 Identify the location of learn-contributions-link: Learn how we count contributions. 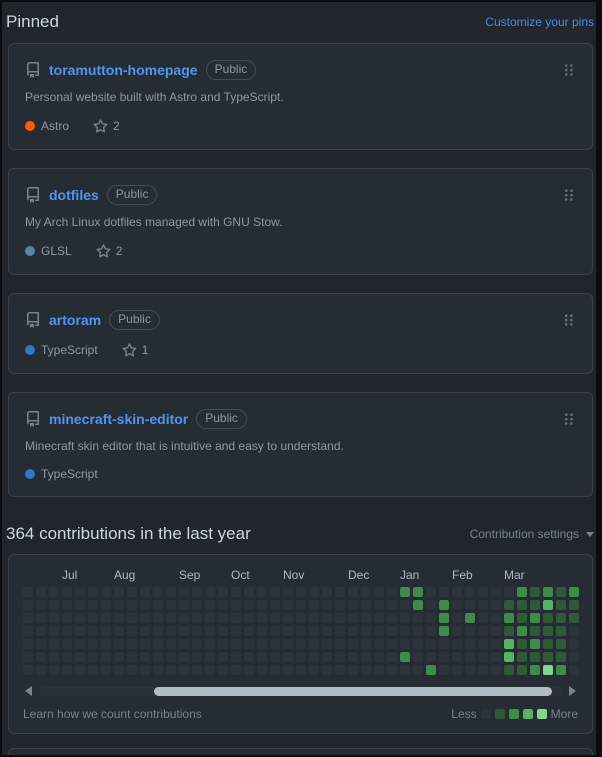
(112, 714).